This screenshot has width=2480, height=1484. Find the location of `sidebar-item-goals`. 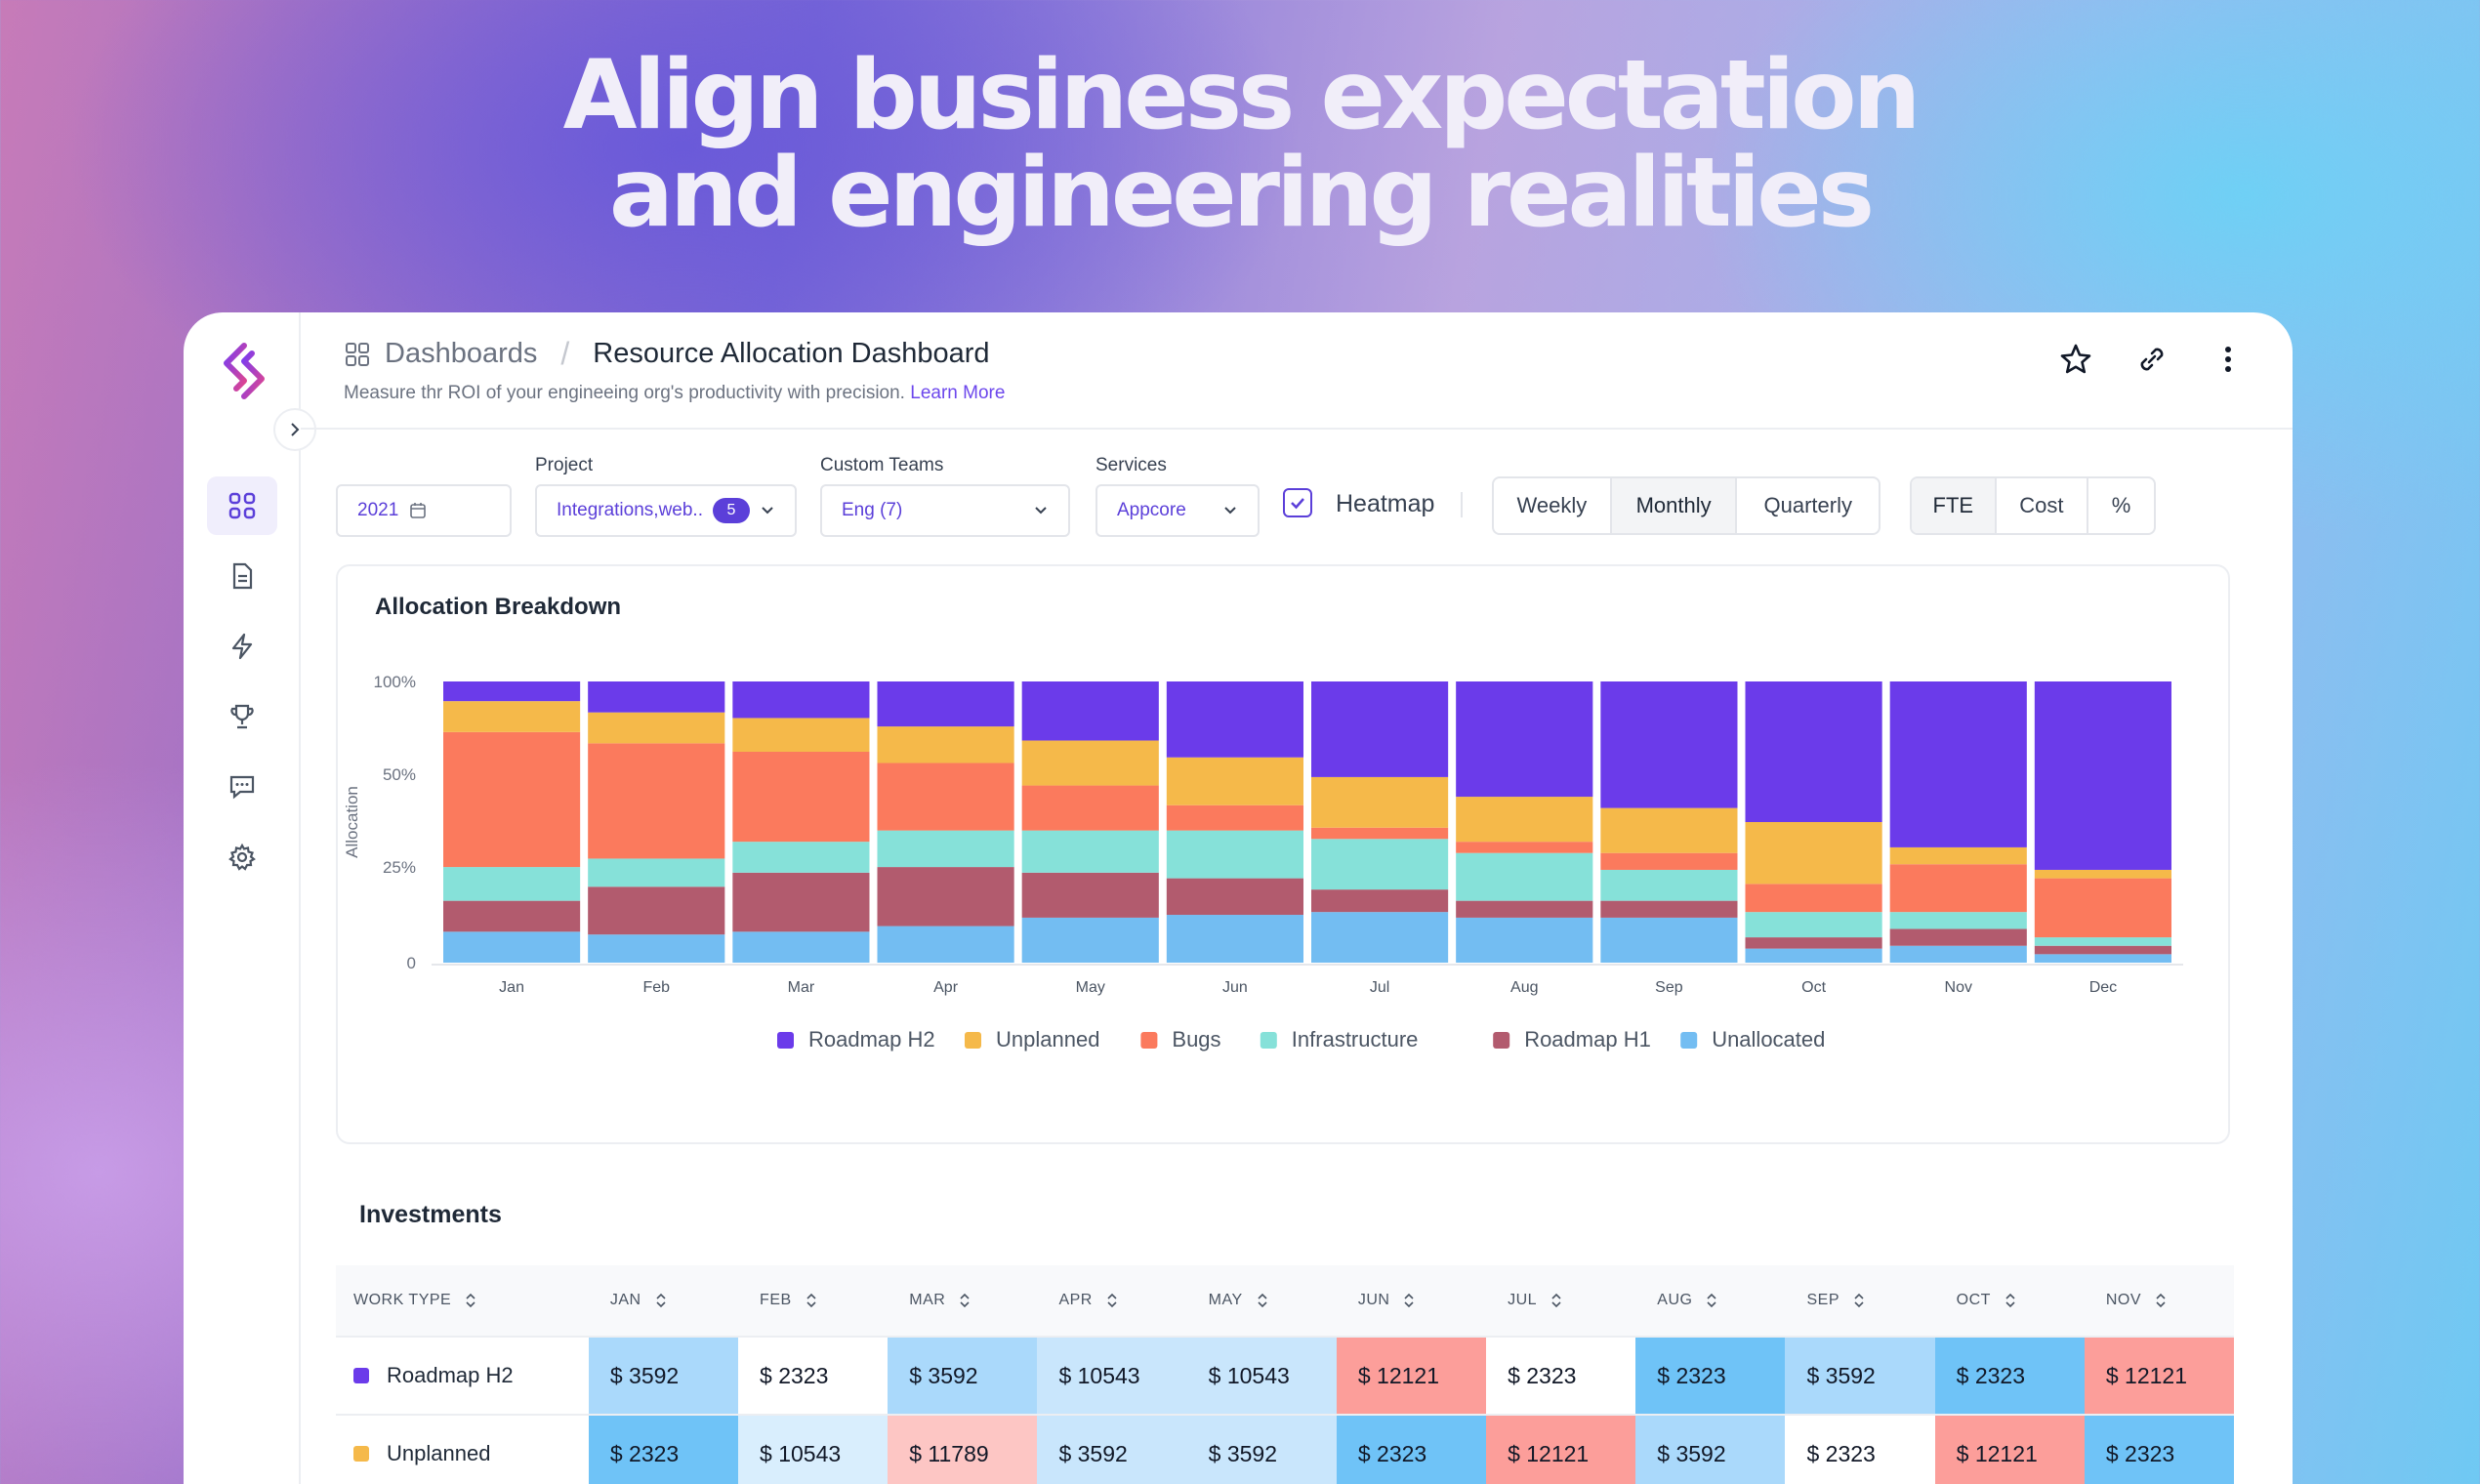

sidebar-item-goals is located at coordinates (242, 717).